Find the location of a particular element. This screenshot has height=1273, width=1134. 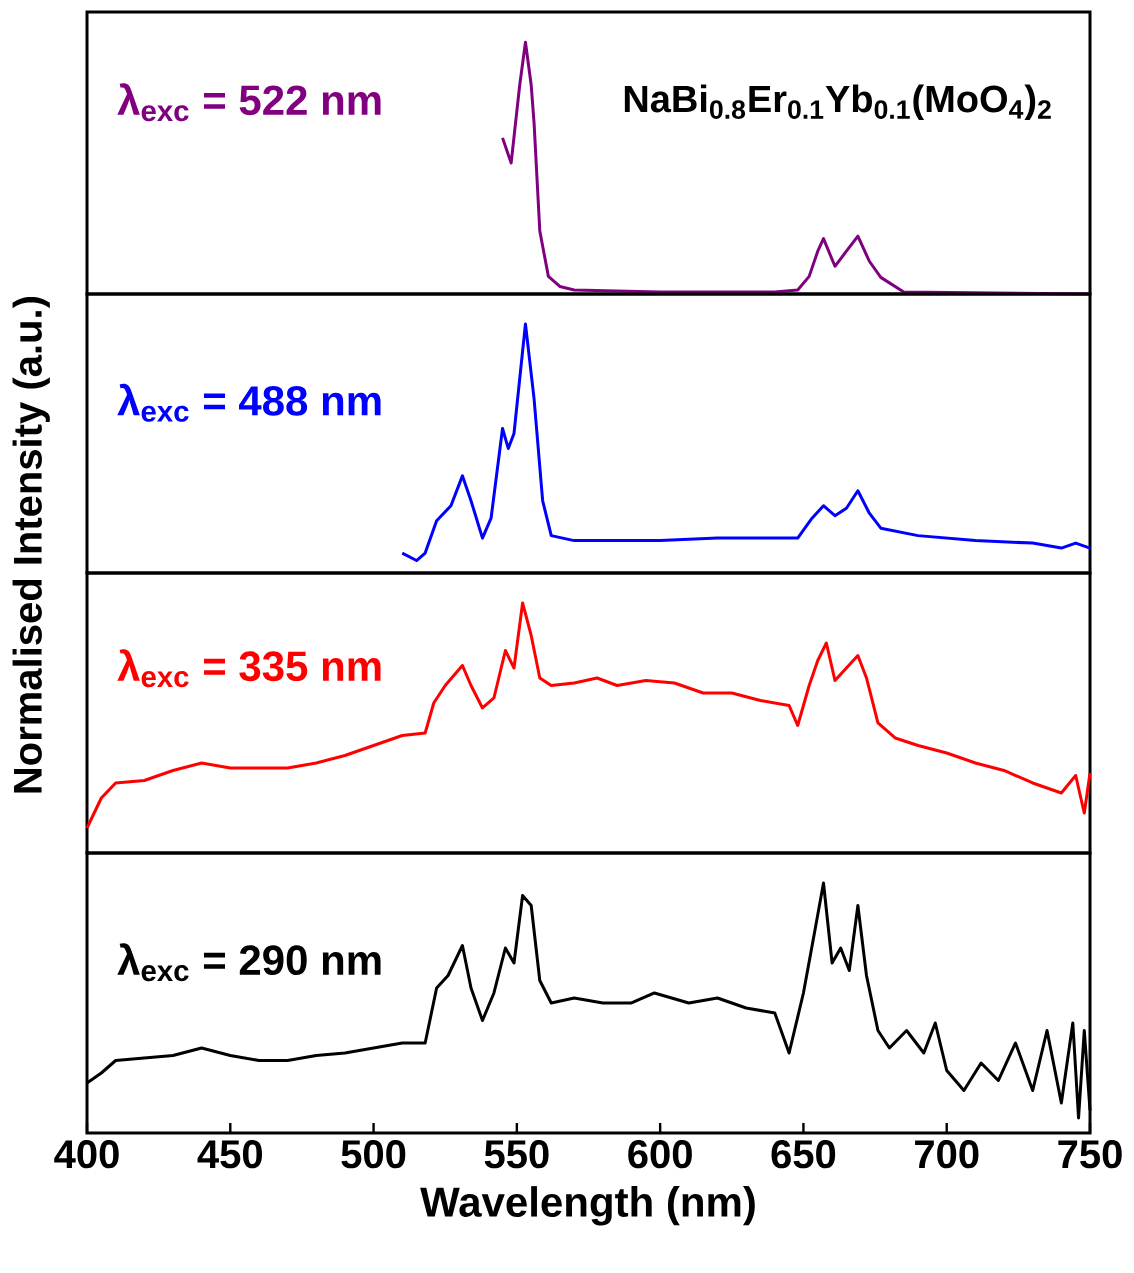

x-tick-label: 650 is located at coordinates (803, 1154).